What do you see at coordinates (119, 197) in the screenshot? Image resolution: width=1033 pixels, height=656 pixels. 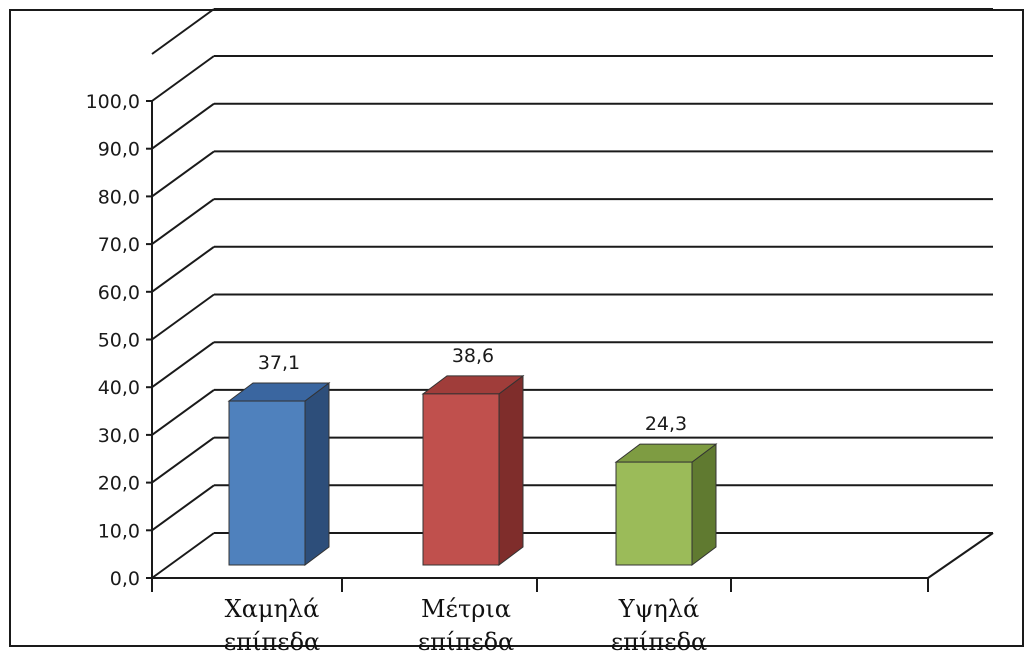 I see `y-tick-label: 80,0` at bounding box center [119, 197].